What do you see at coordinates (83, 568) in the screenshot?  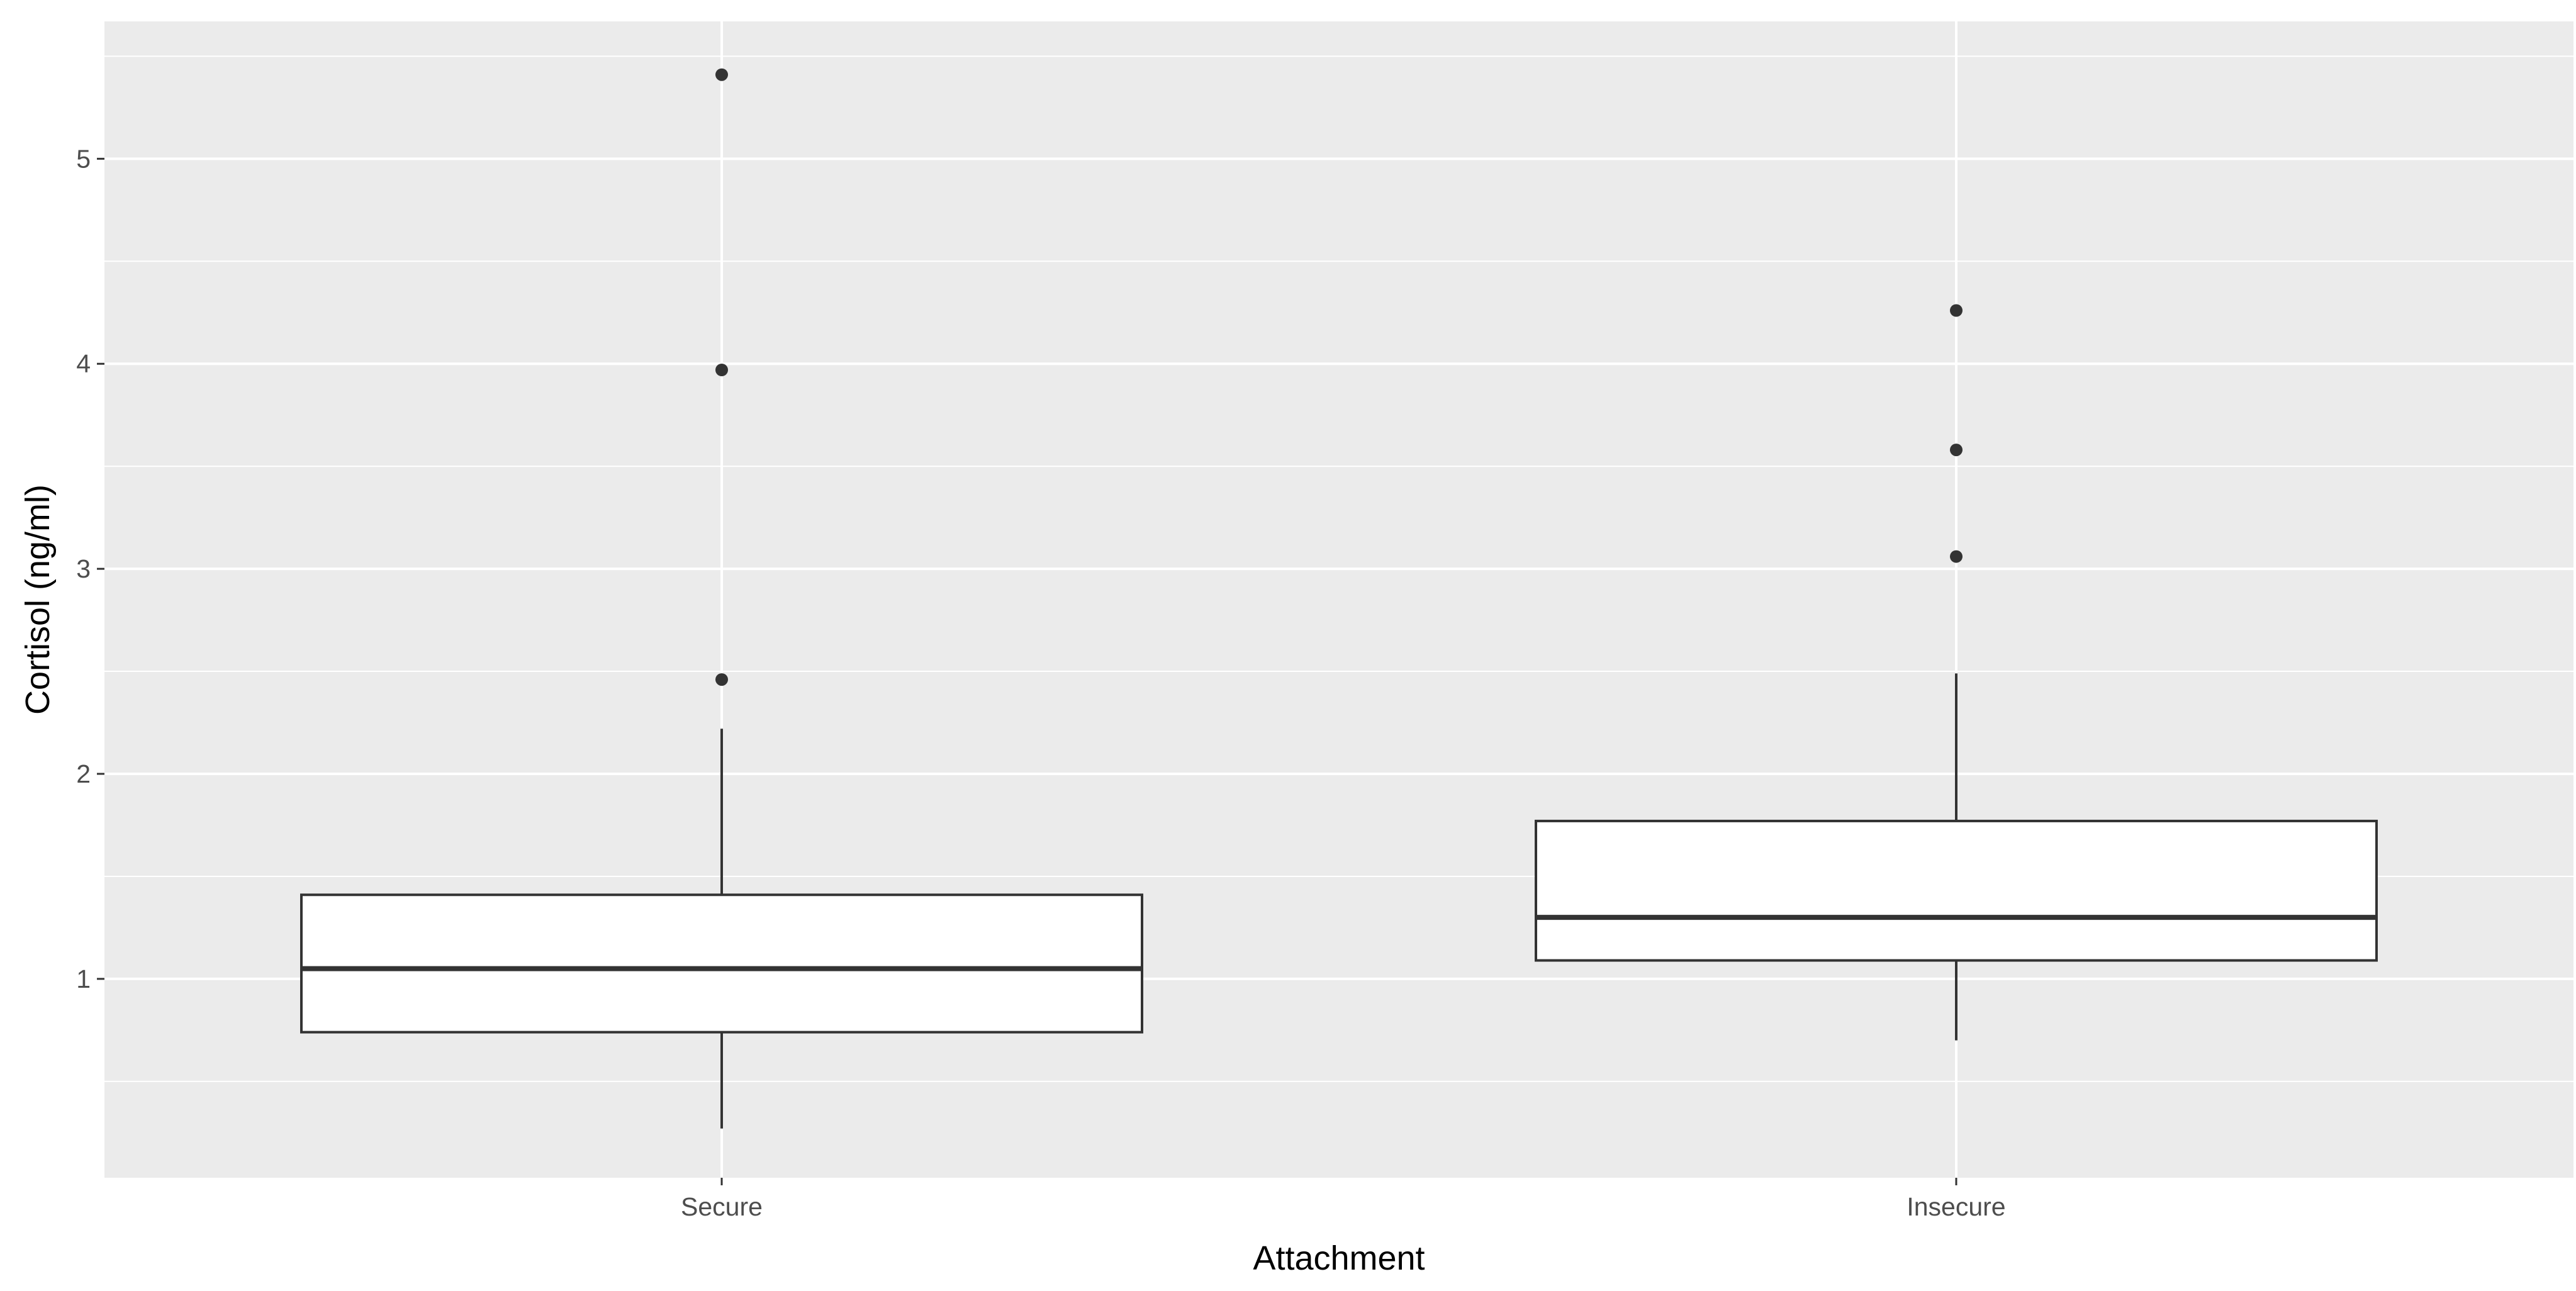 I see `y-tick-label: 3` at bounding box center [83, 568].